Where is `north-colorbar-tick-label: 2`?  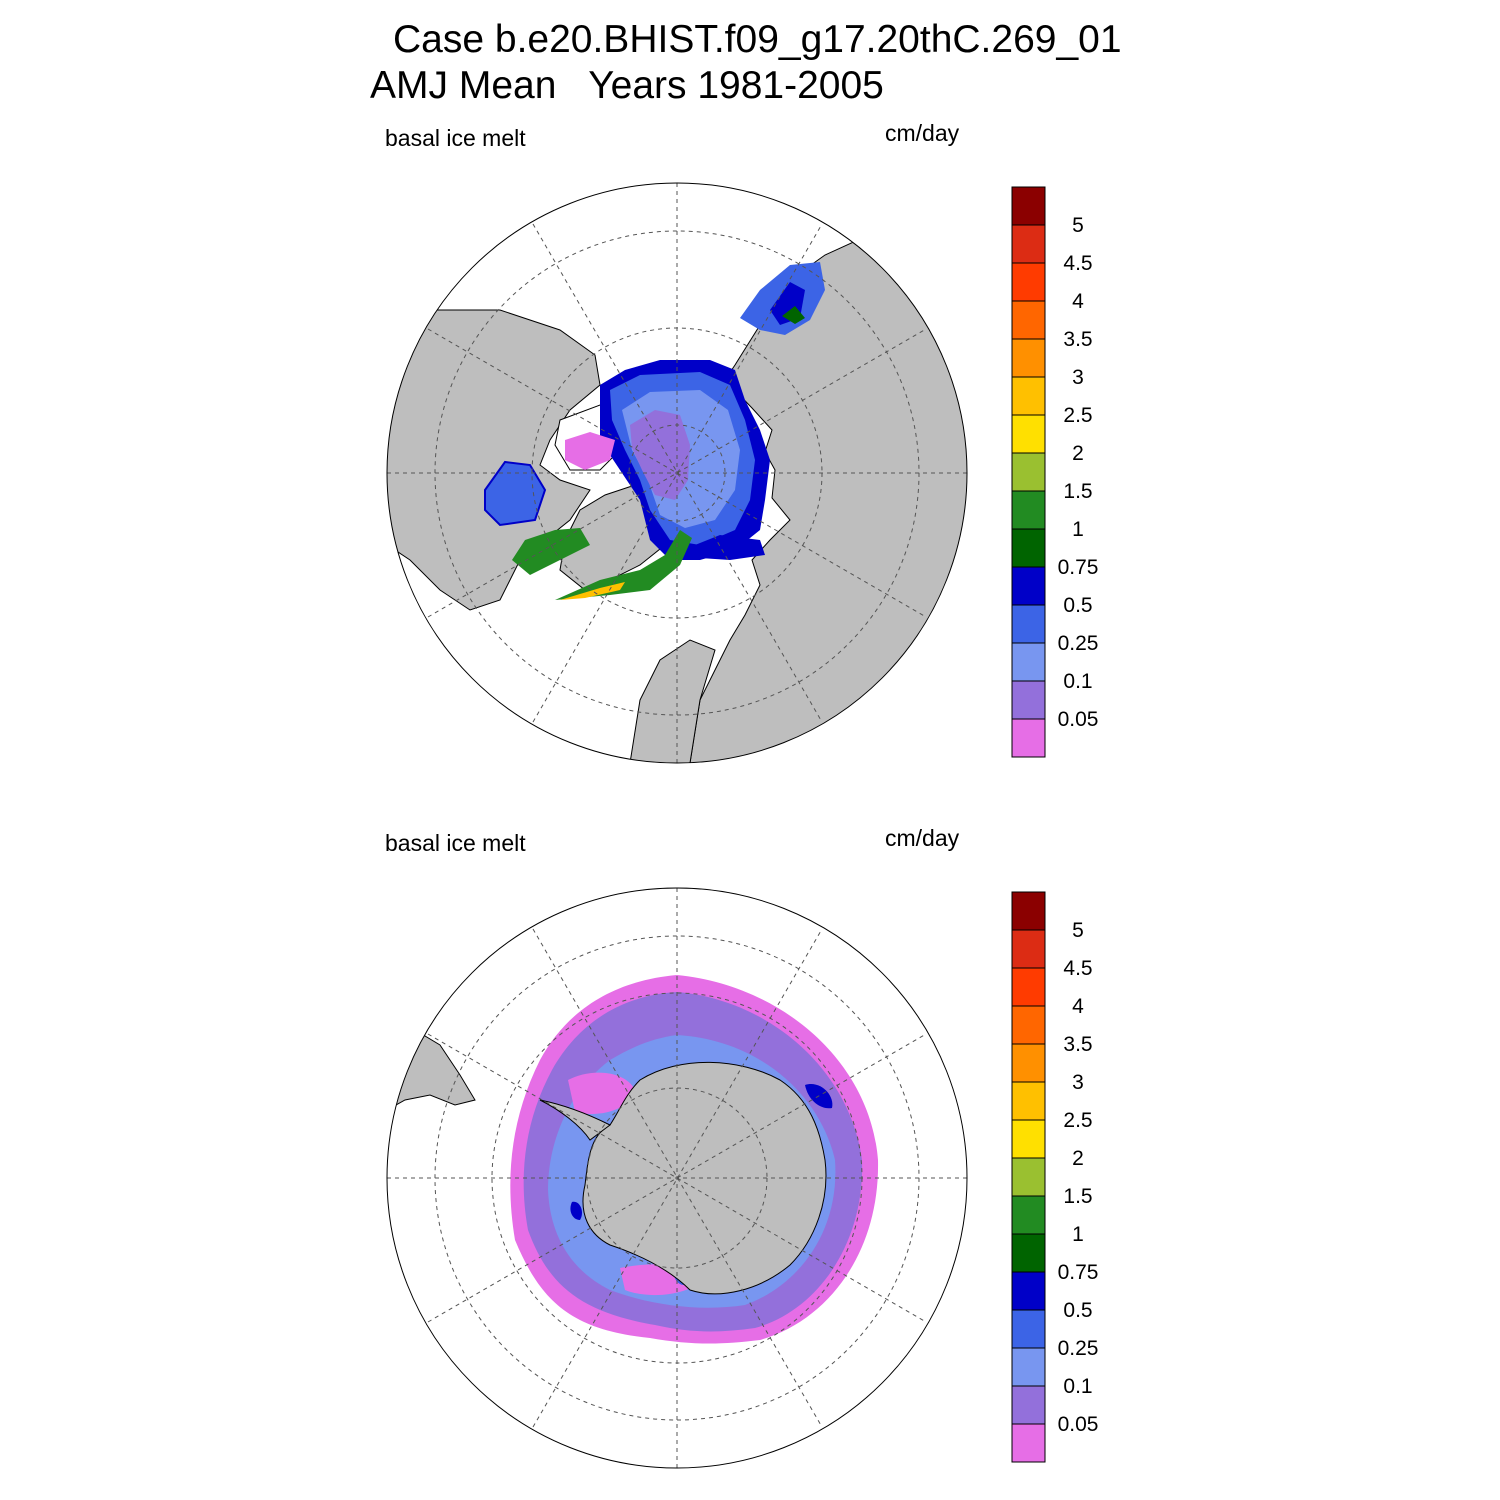 north-colorbar-tick-label: 2 is located at coordinates (1078, 453).